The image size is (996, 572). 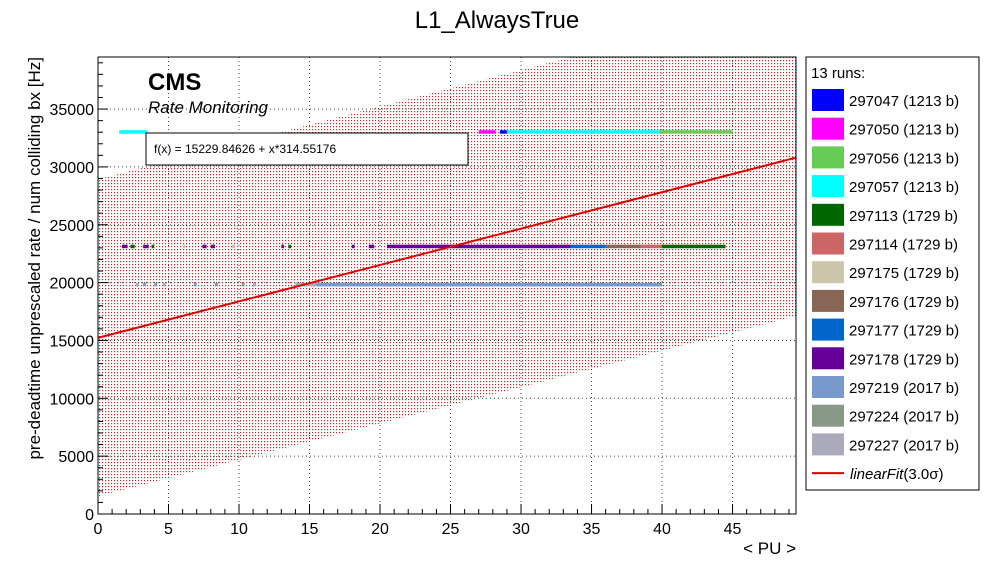 What do you see at coordinates (733, 529) in the screenshot?
I see `x-tick-label: 45` at bounding box center [733, 529].